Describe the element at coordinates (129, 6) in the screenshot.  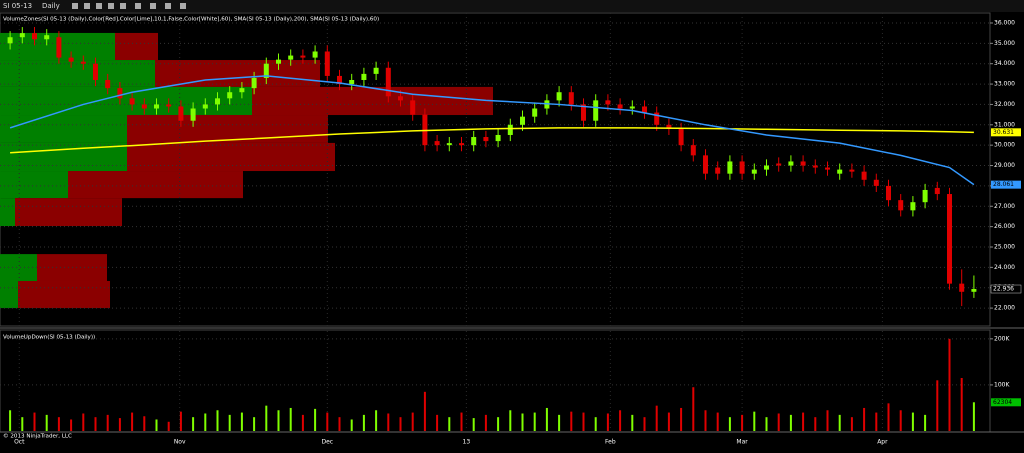
I see `toolbar-icons` at that location.